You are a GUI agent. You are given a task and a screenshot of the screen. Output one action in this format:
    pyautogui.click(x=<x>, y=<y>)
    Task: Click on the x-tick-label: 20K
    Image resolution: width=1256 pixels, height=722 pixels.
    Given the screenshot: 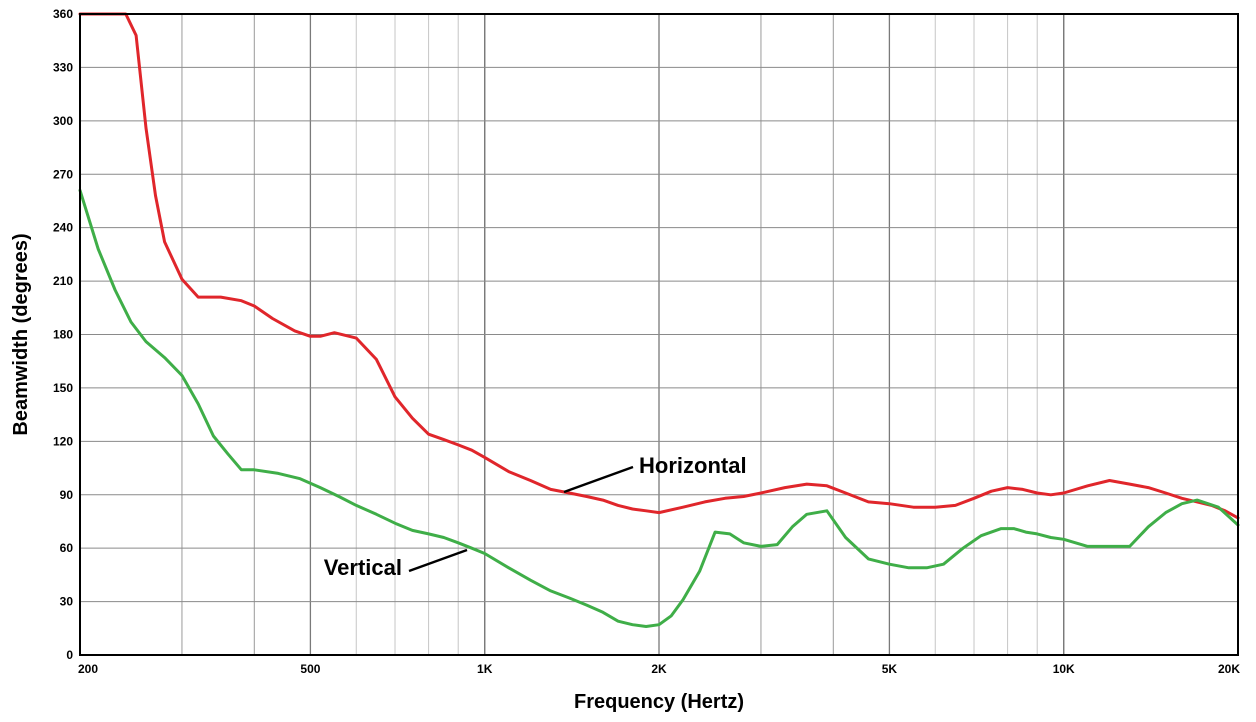 What is the action you would take?
    pyautogui.click(x=1229, y=669)
    